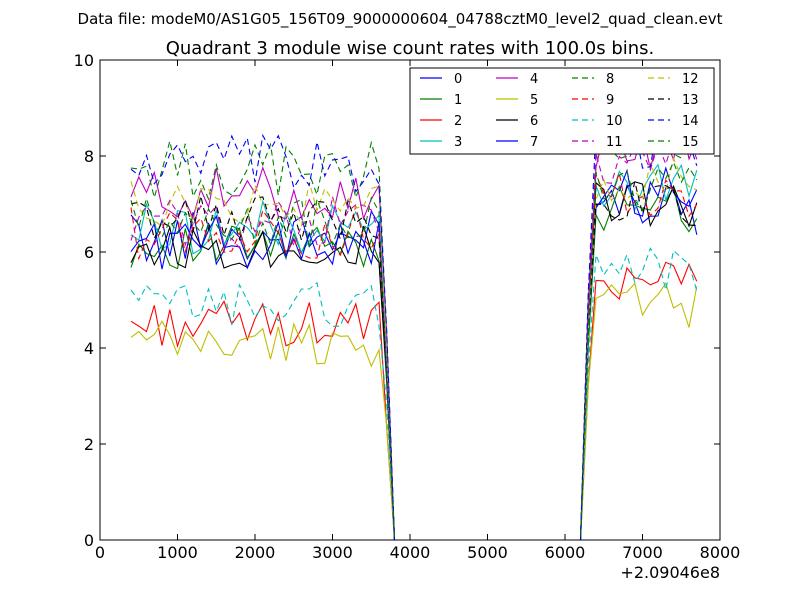  Describe the element at coordinates (89, 444) in the screenshot. I see `y-tick-label: 2` at that location.